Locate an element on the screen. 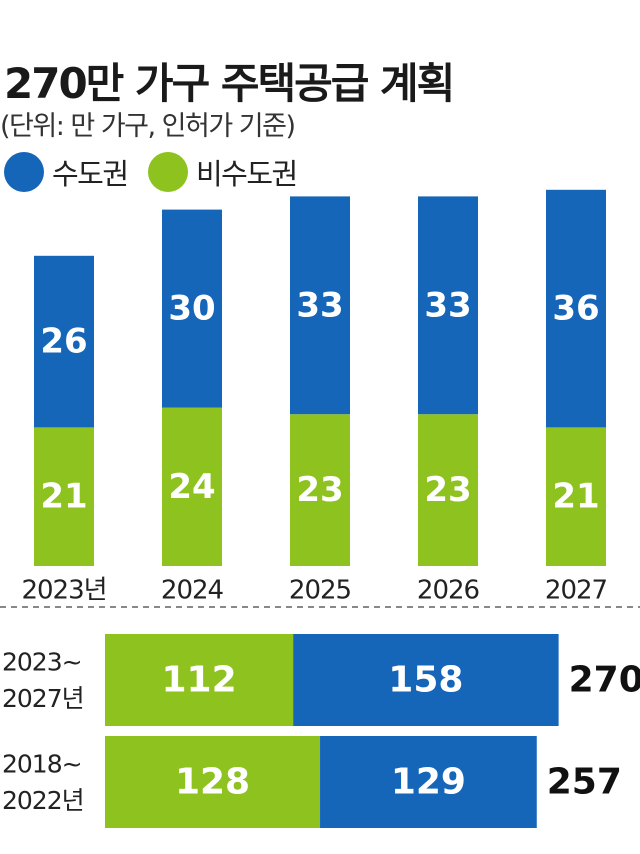 The width and height of the screenshot is (640, 854). chart-subtitle: (단위: 만 가구, 인허가 기준) is located at coordinates (148, 126).